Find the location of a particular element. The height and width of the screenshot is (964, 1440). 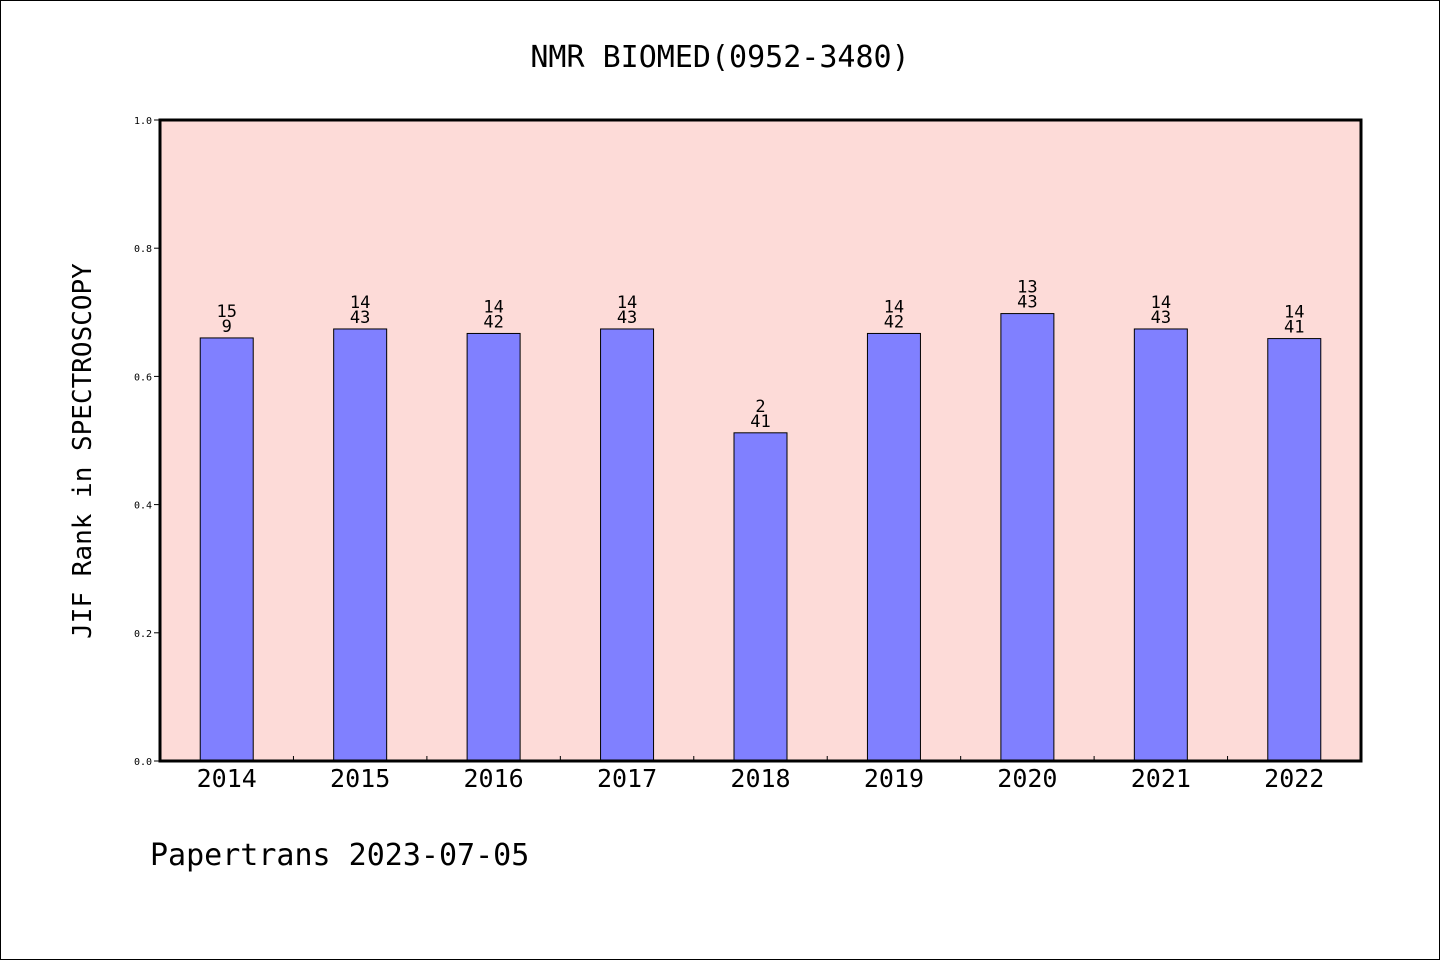

x-tick-label-2016: 2016 is located at coordinates (494, 778).